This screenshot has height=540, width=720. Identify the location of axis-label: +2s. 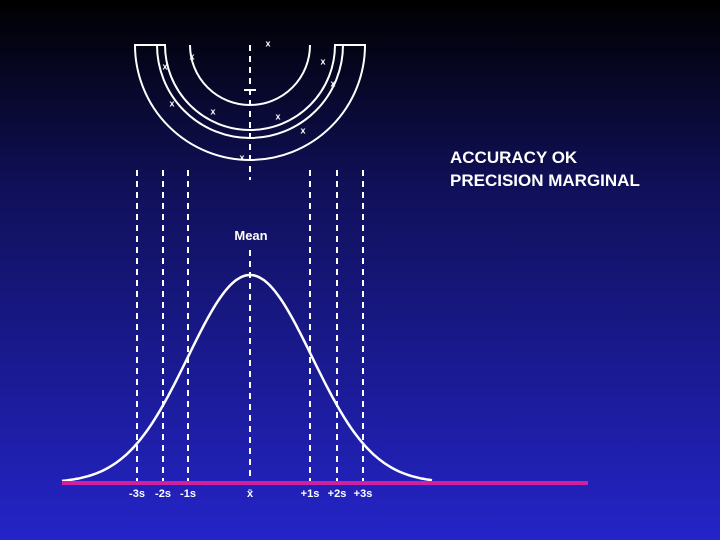
(337, 494).